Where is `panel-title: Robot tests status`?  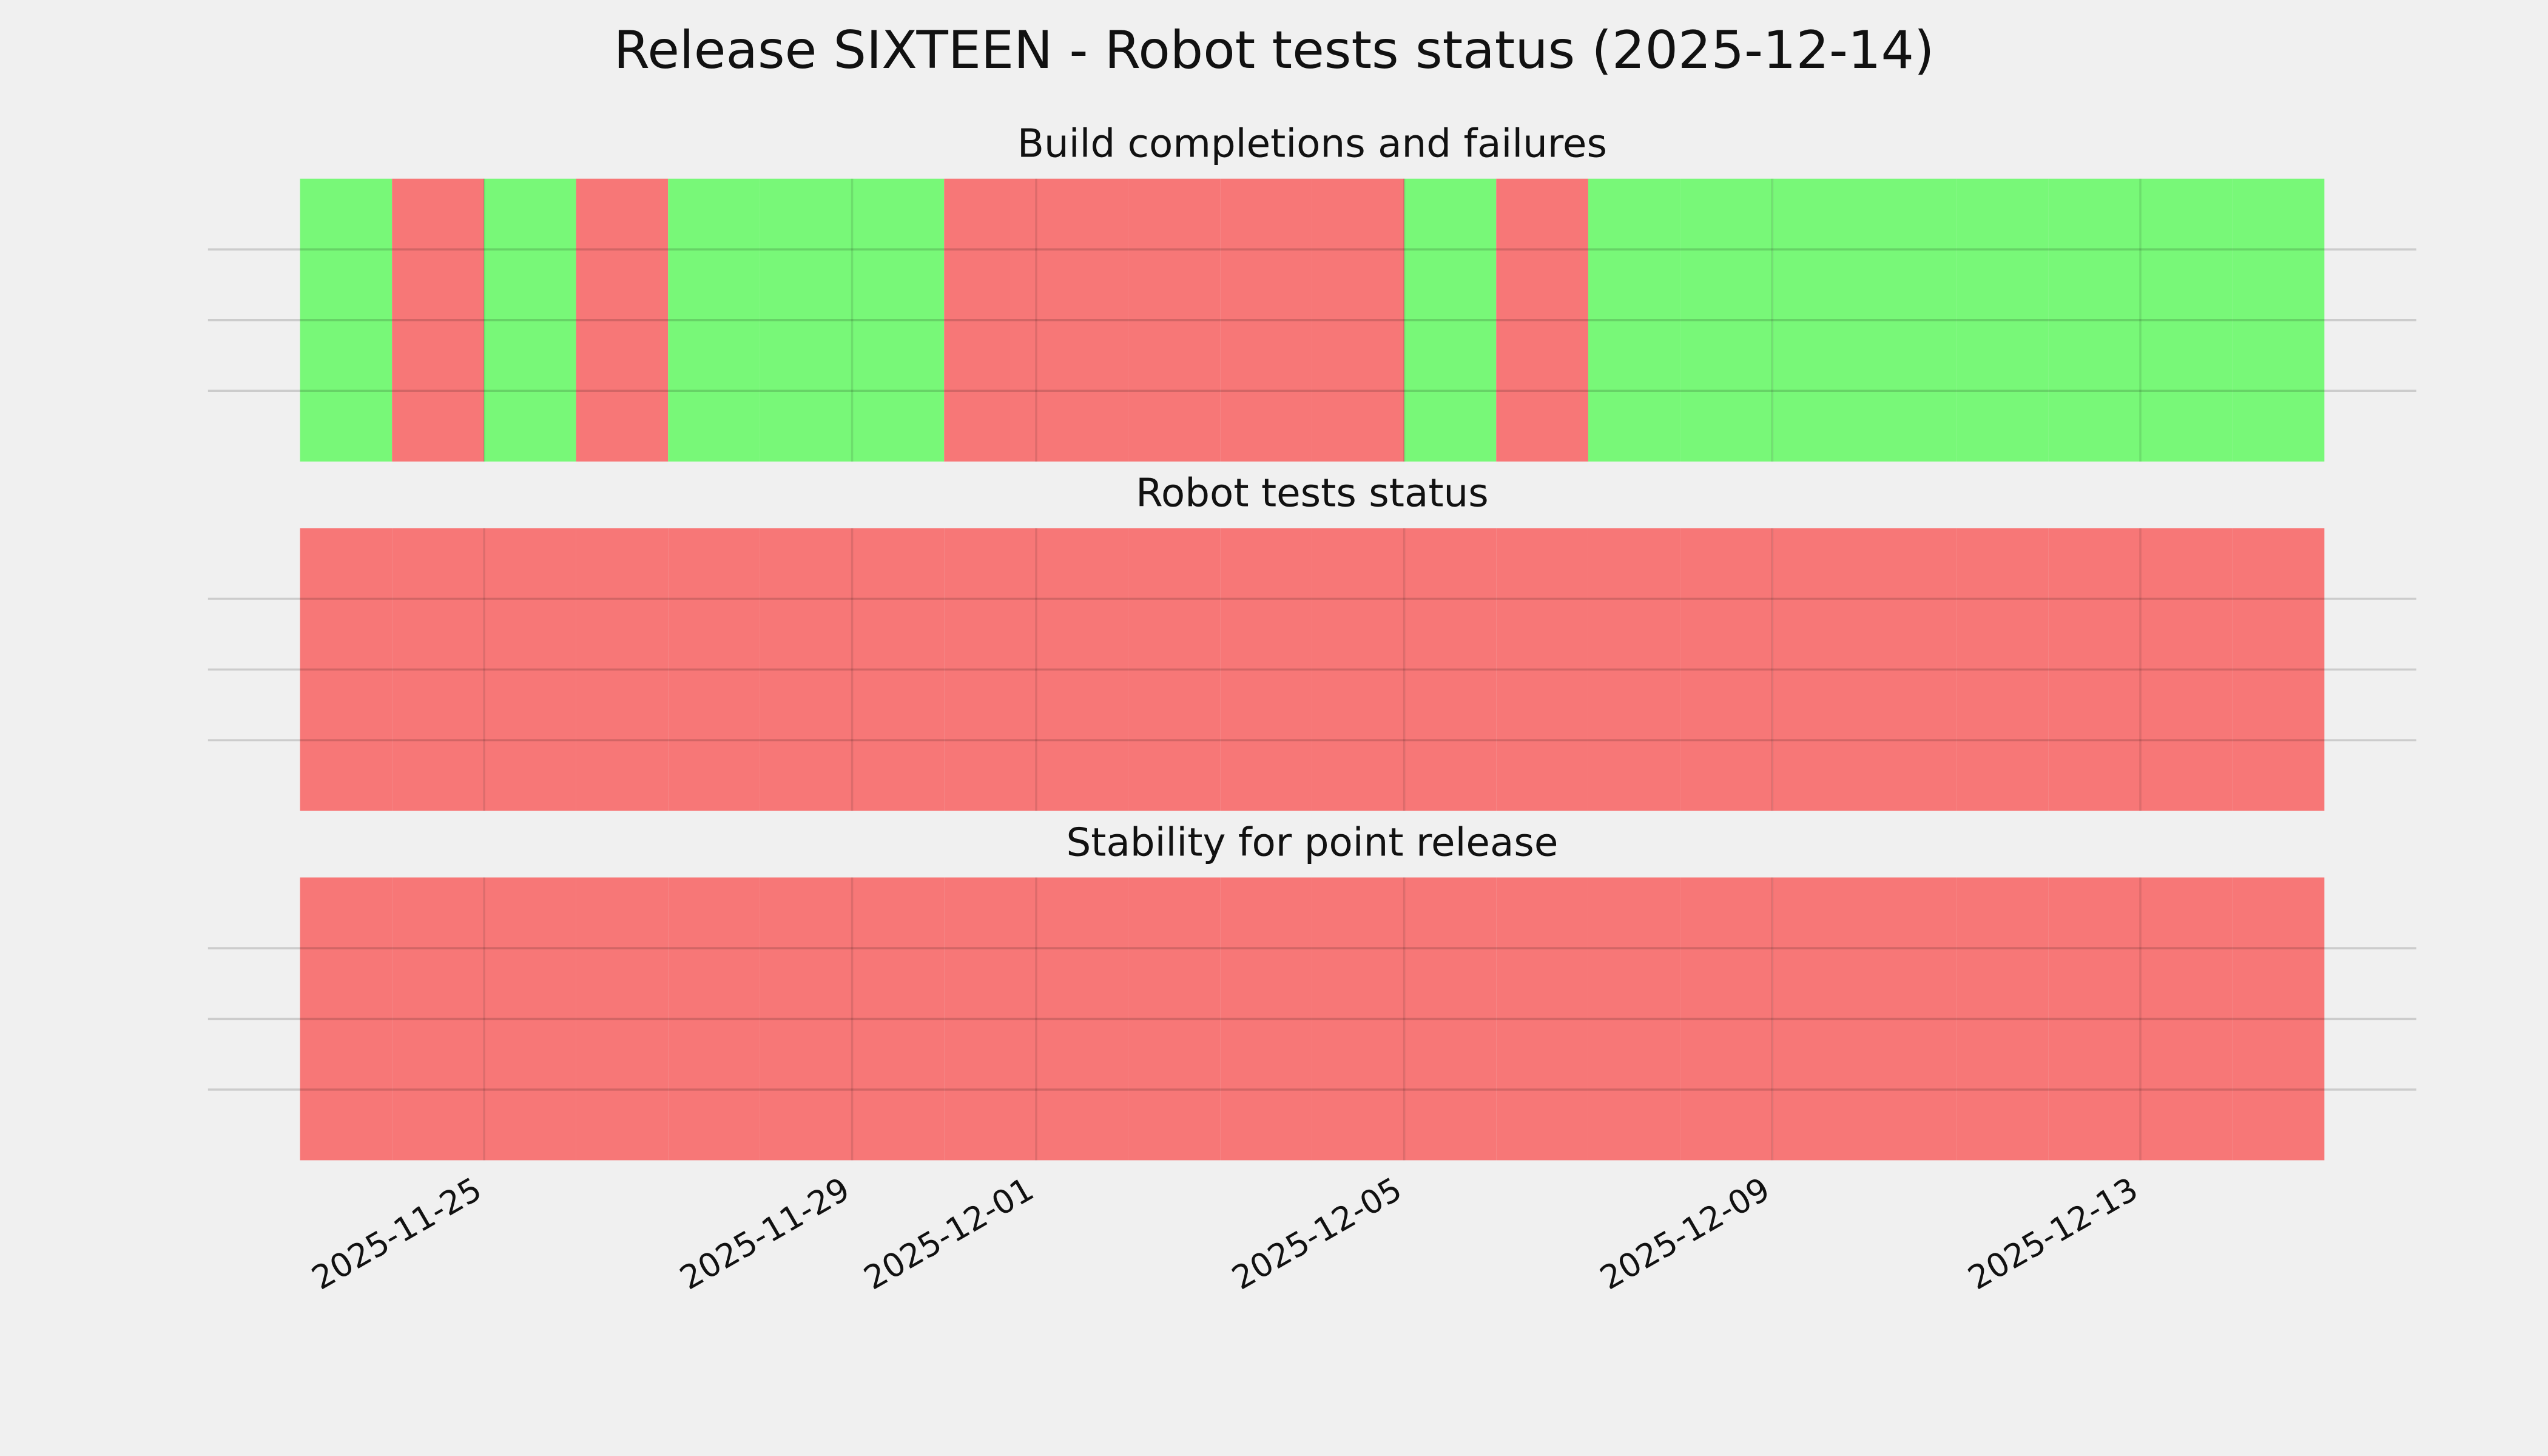 panel-title: Robot tests status is located at coordinates (1312, 493).